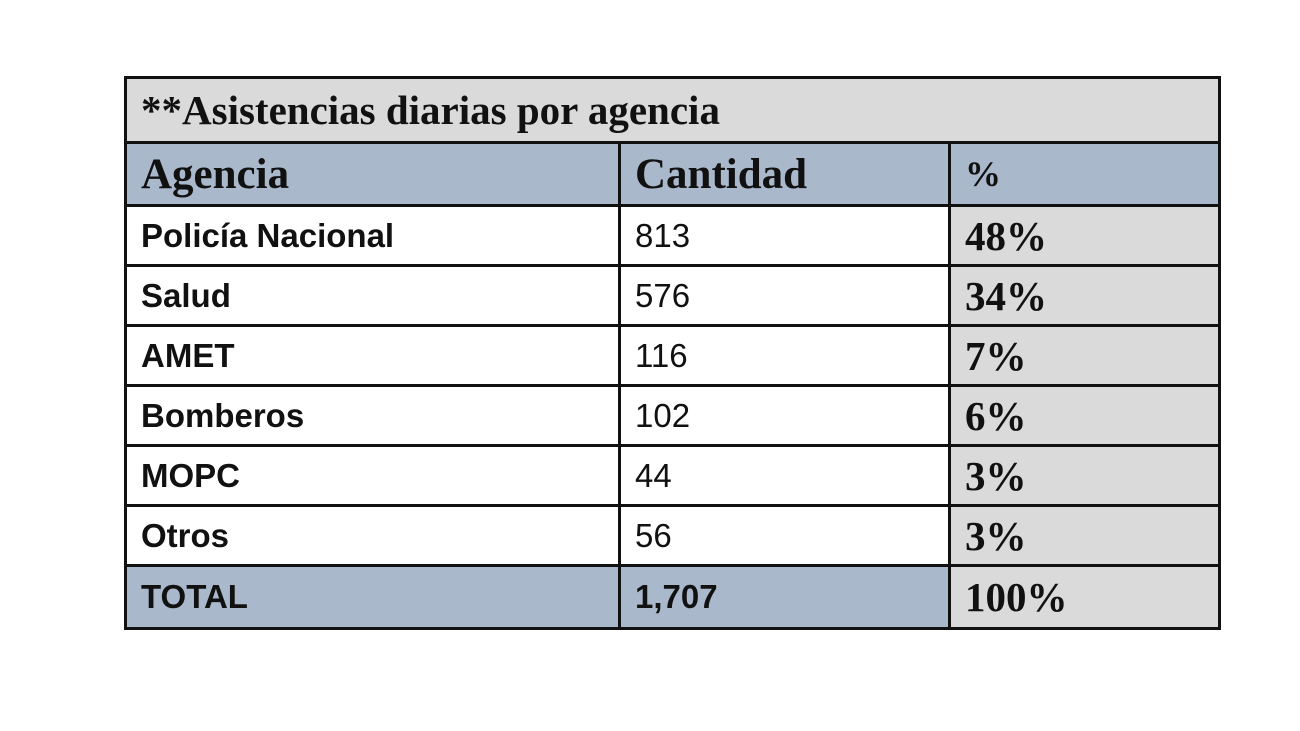 The image size is (1300, 731). Describe the element at coordinates (784, 355) in the screenshot. I see `quantity-cell: 116` at that location.